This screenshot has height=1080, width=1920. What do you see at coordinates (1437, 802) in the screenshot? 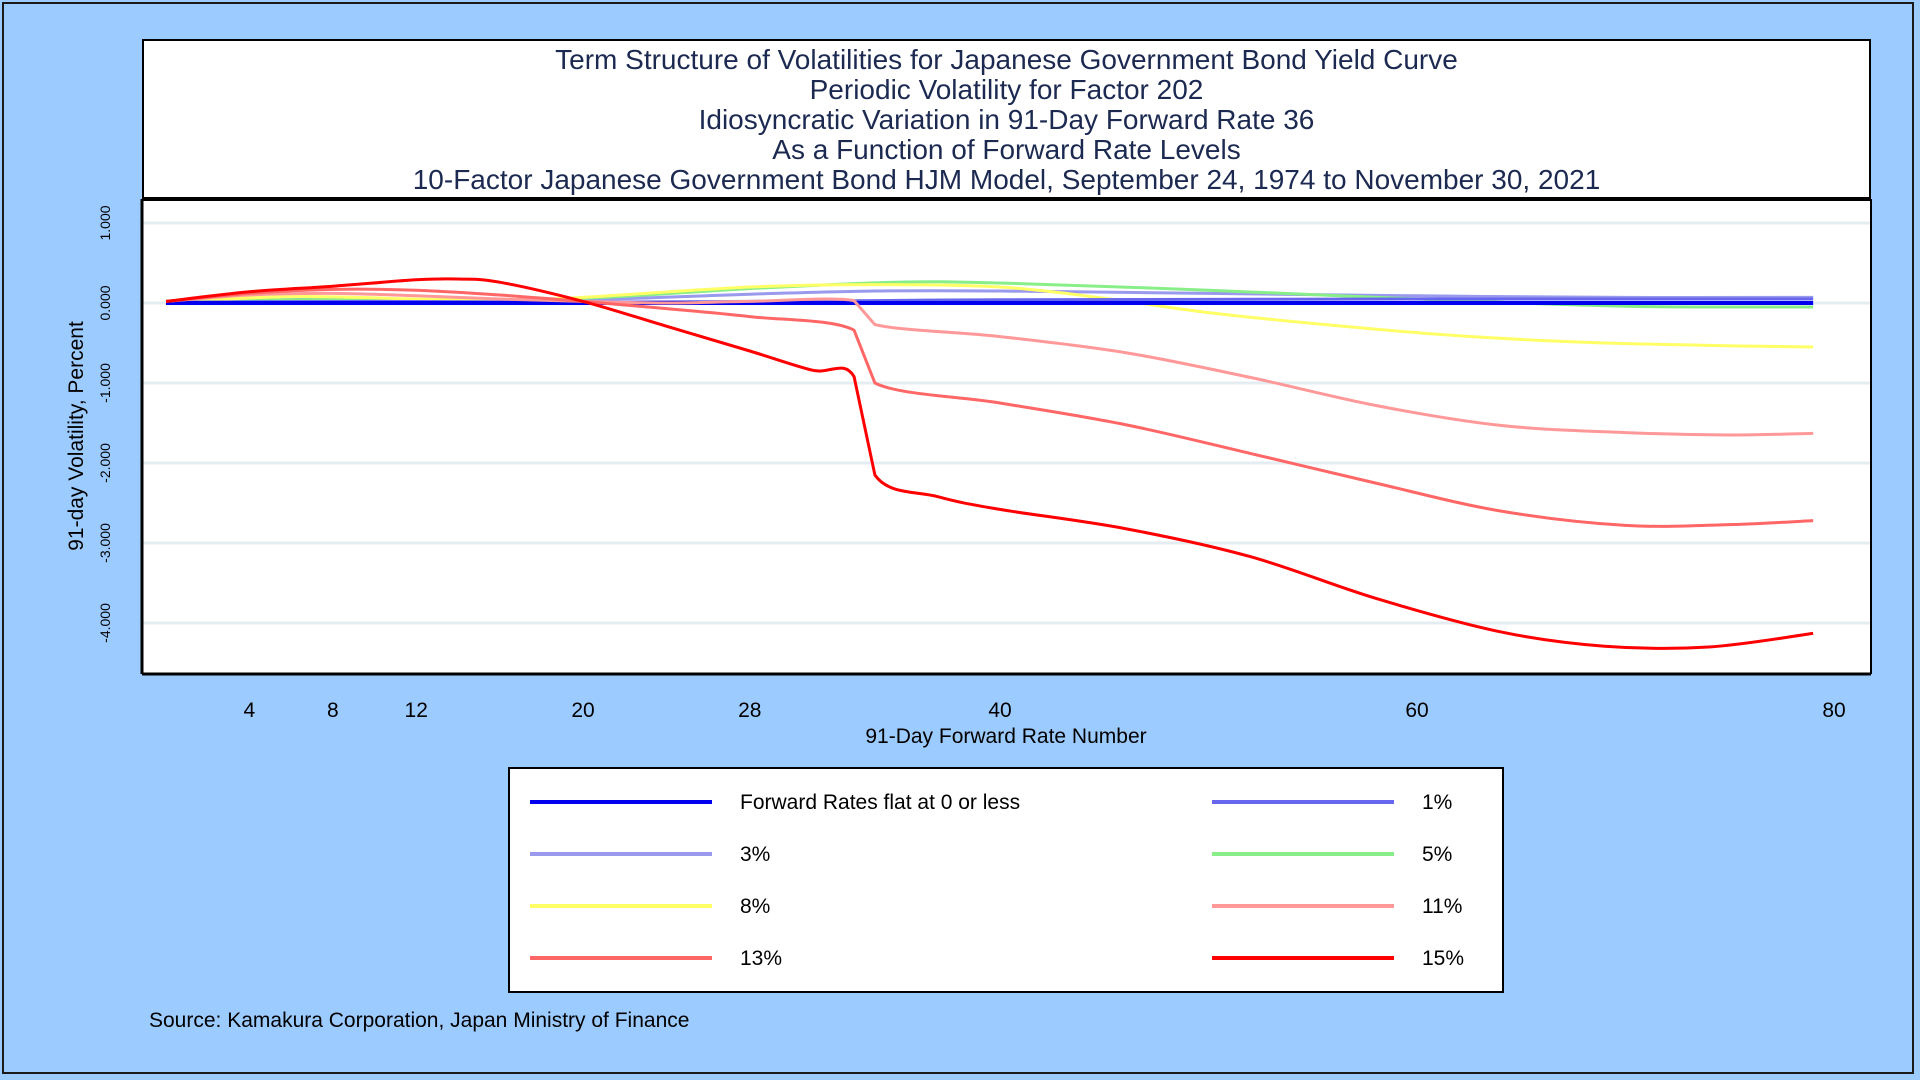
I see `legend-label: 1%` at bounding box center [1437, 802].